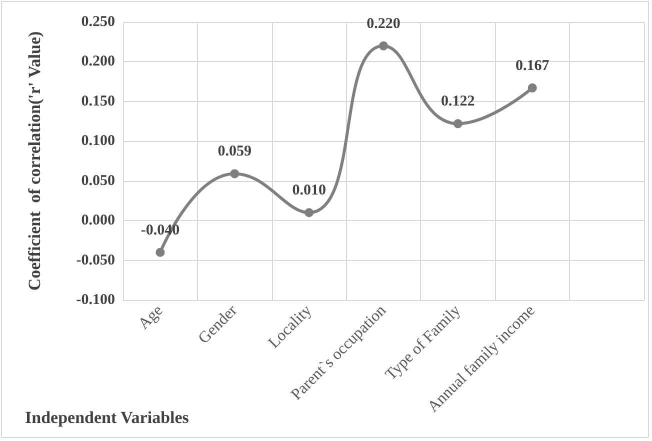 The width and height of the screenshot is (652, 441). I want to click on y-tick-label: 0.000, so click(98, 220).